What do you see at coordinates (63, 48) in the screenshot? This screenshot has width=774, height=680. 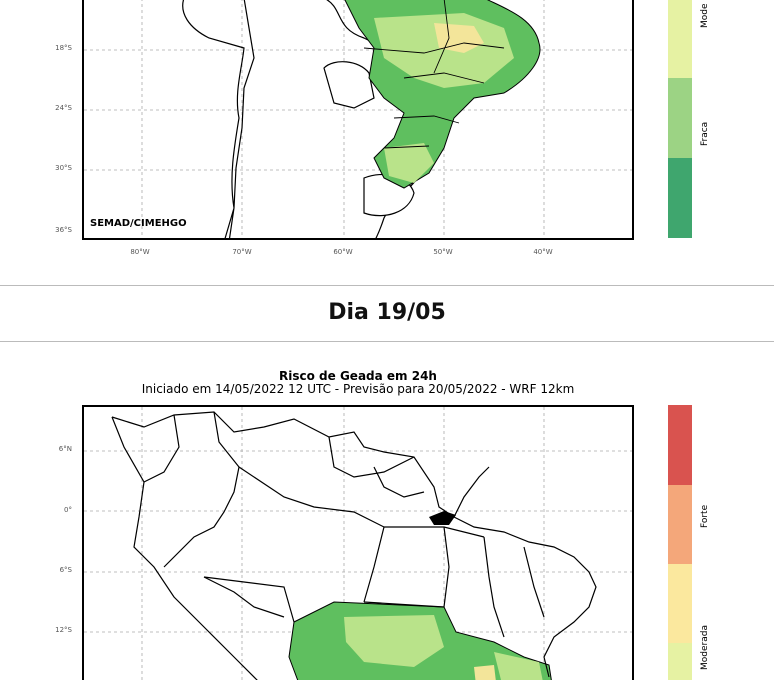 I see `lat-label: 18°S` at bounding box center [63, 48].